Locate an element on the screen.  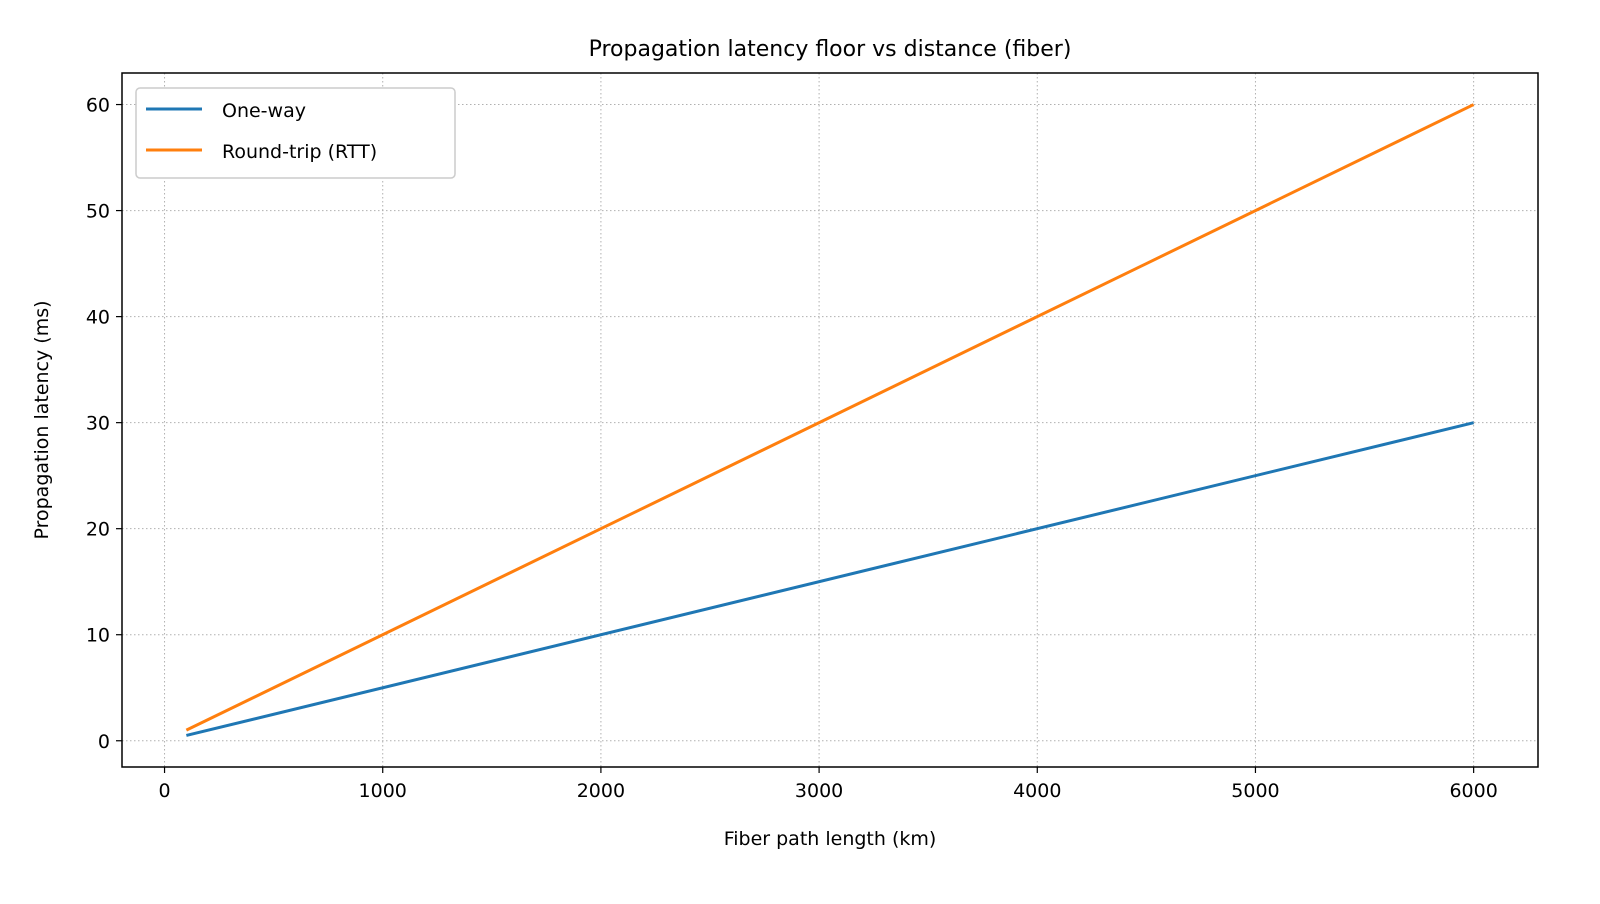
legend: One-way Round-trip (RTT) is located at coordinates (295, 133).